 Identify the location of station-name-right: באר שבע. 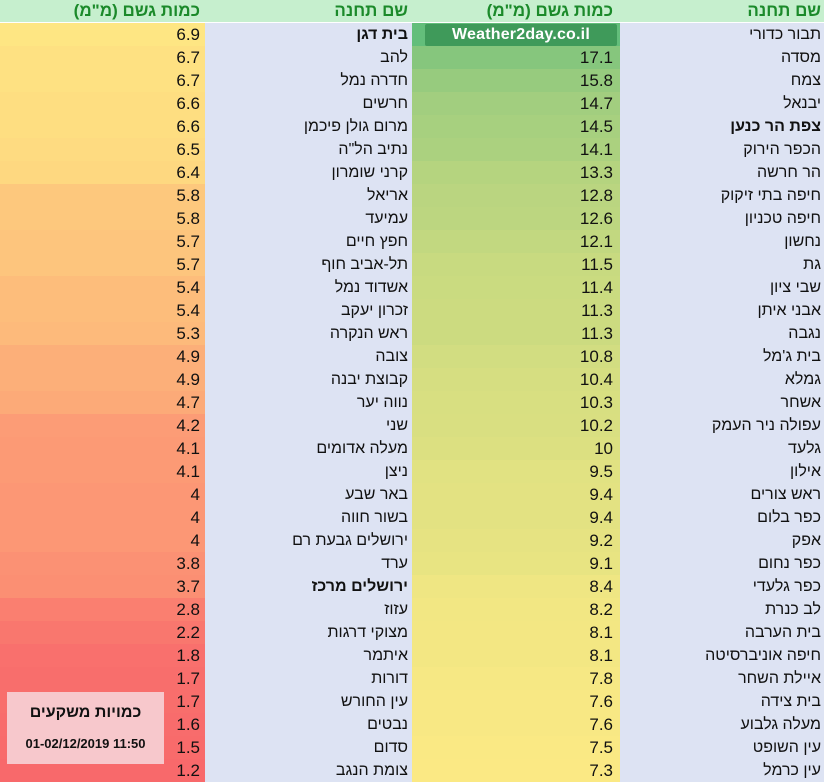
(308, 494).